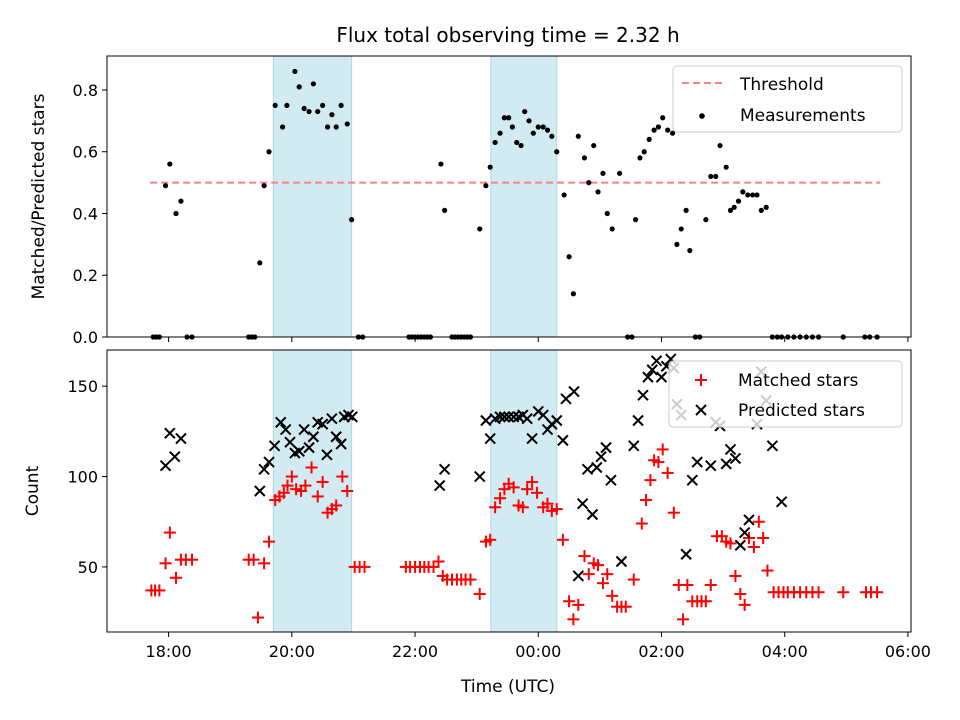  What do you see at coordinates (538, 651) in the screenshot?
I see `x-tick-label: 00:00` at bounding box center [538, 651].